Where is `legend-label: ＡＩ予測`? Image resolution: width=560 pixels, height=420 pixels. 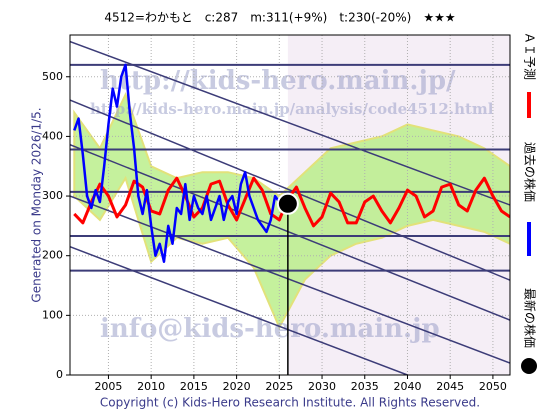
legend-label: ＡＩ予測 is located at coordinates (530, 56).